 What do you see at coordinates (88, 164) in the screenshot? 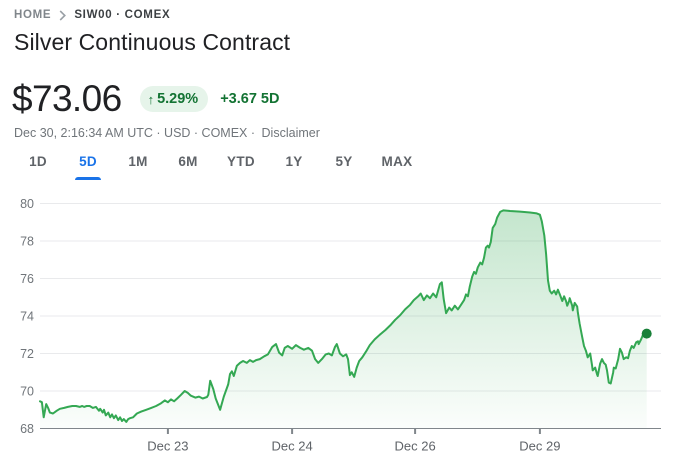
I see `tab-5d: 5D` at bounding box center [88, 164].